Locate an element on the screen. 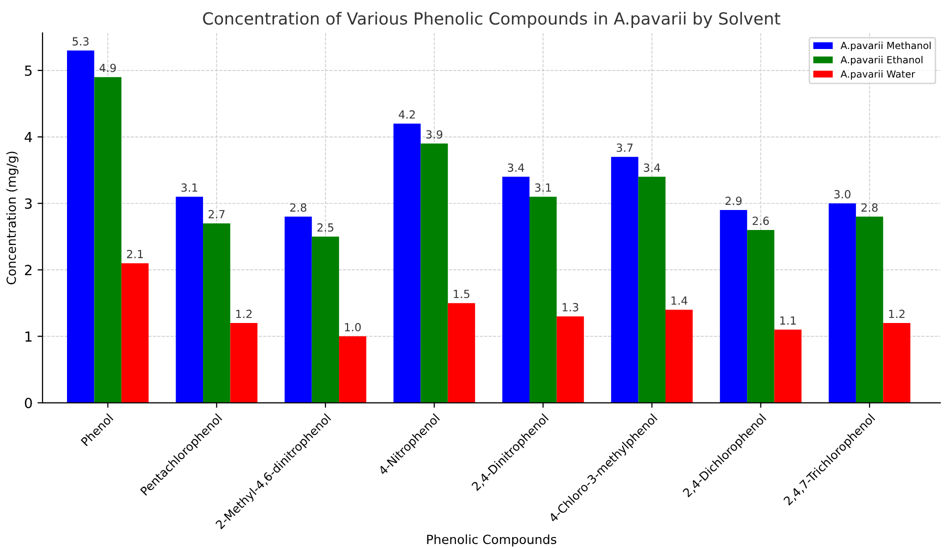 The height and width of the screenshot is (548, 945). data-label: 2.9 is located at coordinates (734, 201).